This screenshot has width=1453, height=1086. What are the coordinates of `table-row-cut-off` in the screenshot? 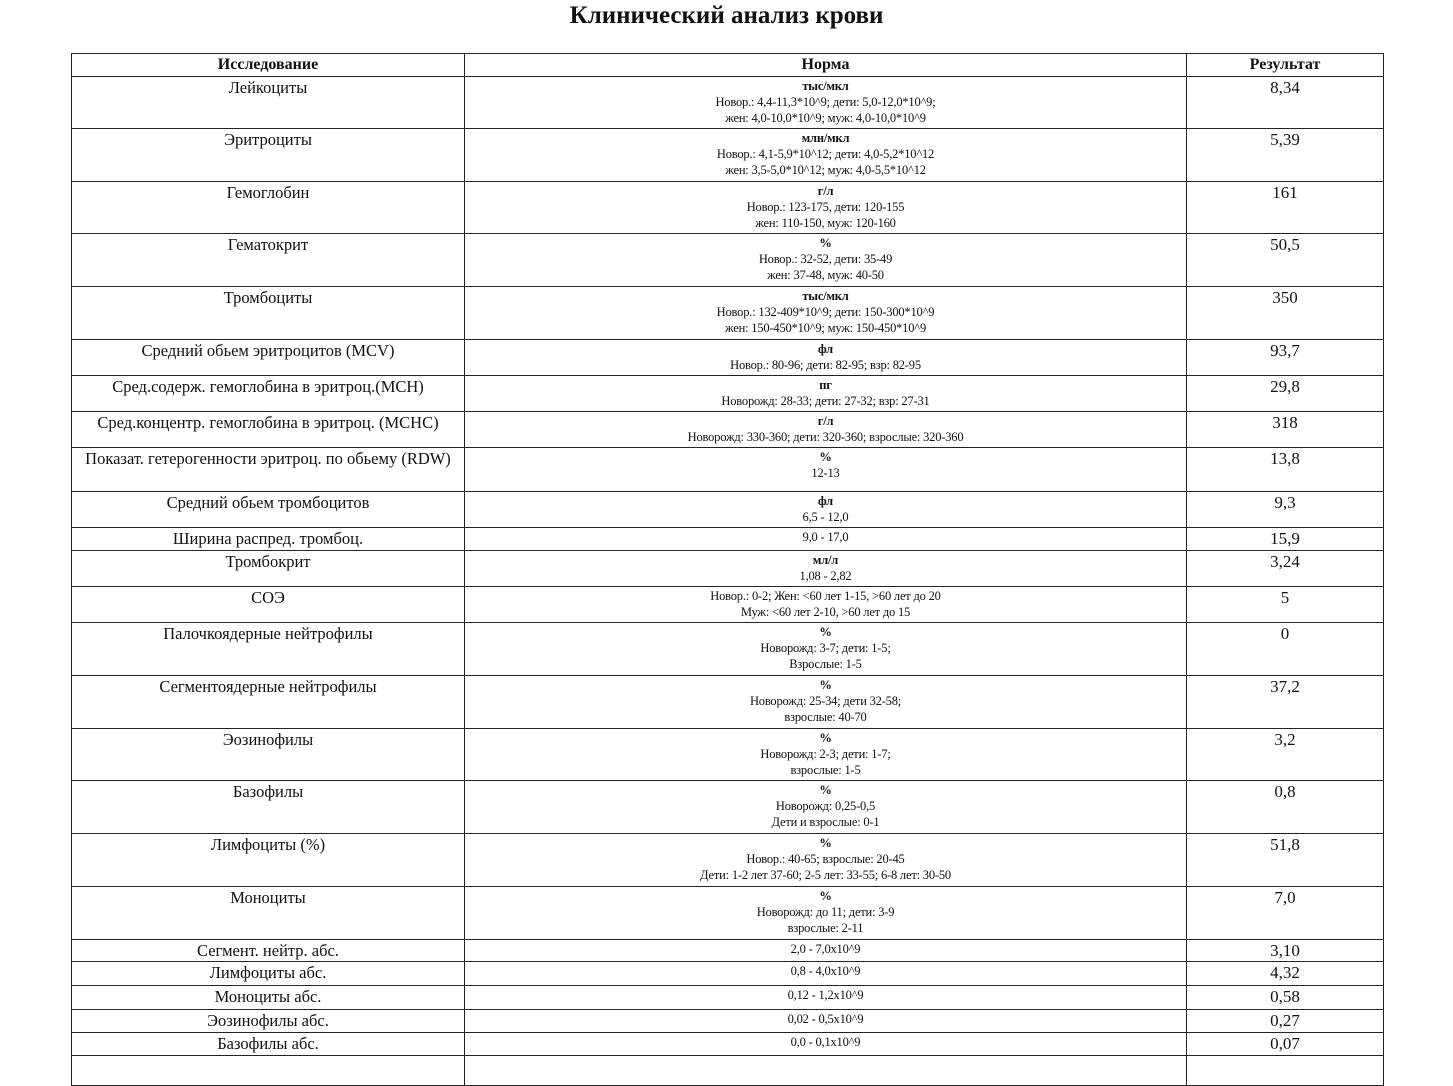 It's located at (727, 1070).